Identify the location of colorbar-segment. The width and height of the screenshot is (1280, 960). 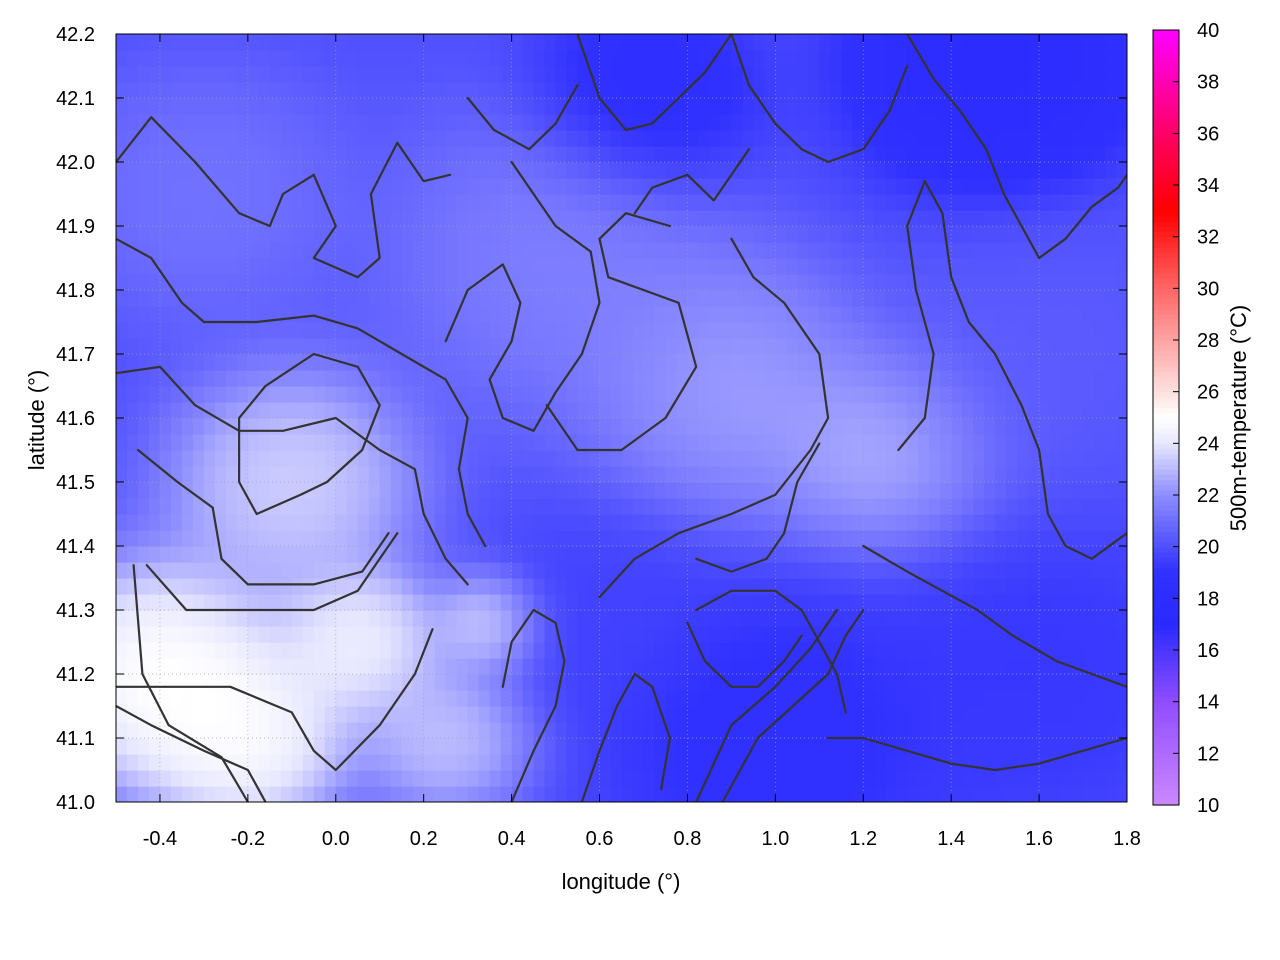
(1166, 534).